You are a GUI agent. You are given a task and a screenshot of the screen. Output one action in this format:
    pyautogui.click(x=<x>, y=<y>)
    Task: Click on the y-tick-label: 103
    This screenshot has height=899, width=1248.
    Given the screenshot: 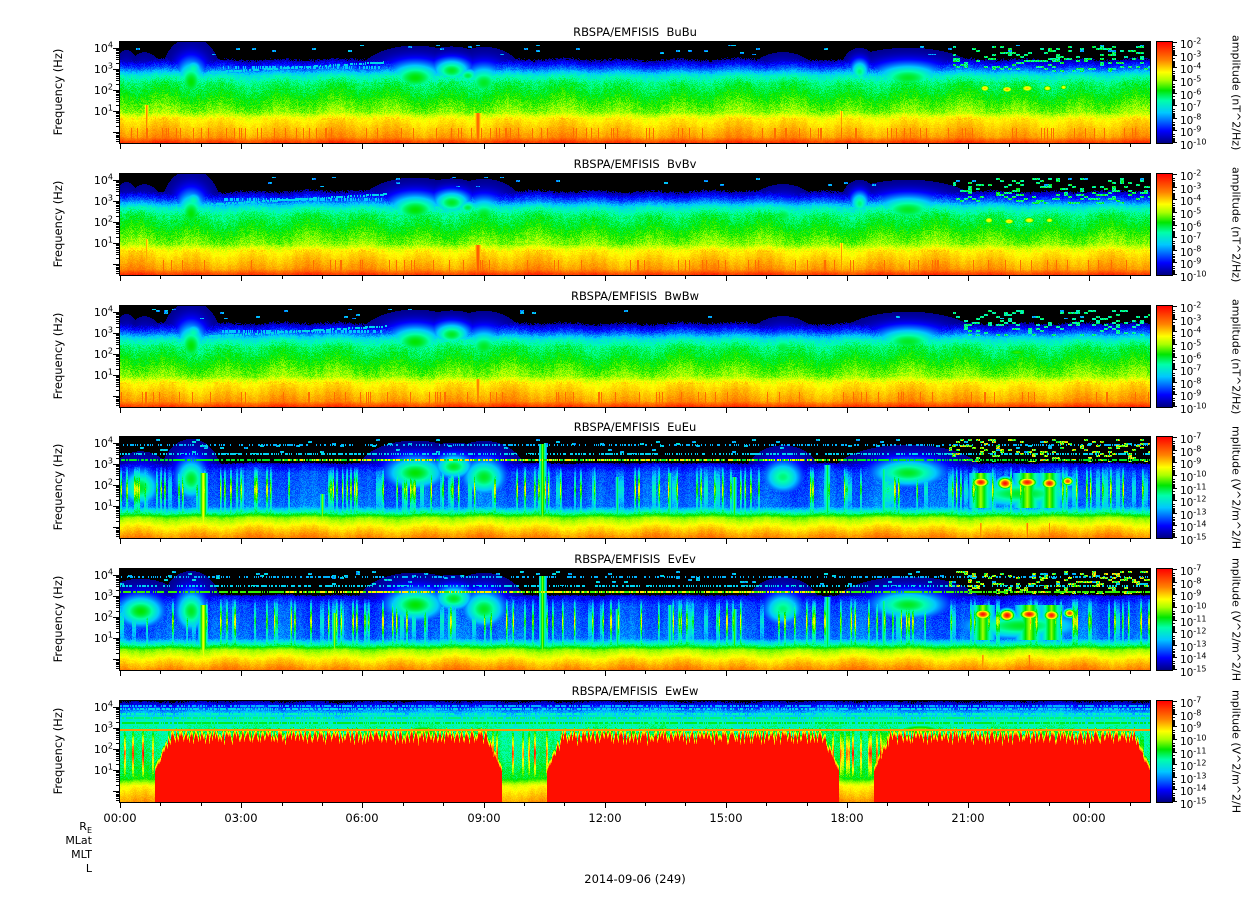 What is the action you would take?
    pyautogui.click(x=103, y=200)
    